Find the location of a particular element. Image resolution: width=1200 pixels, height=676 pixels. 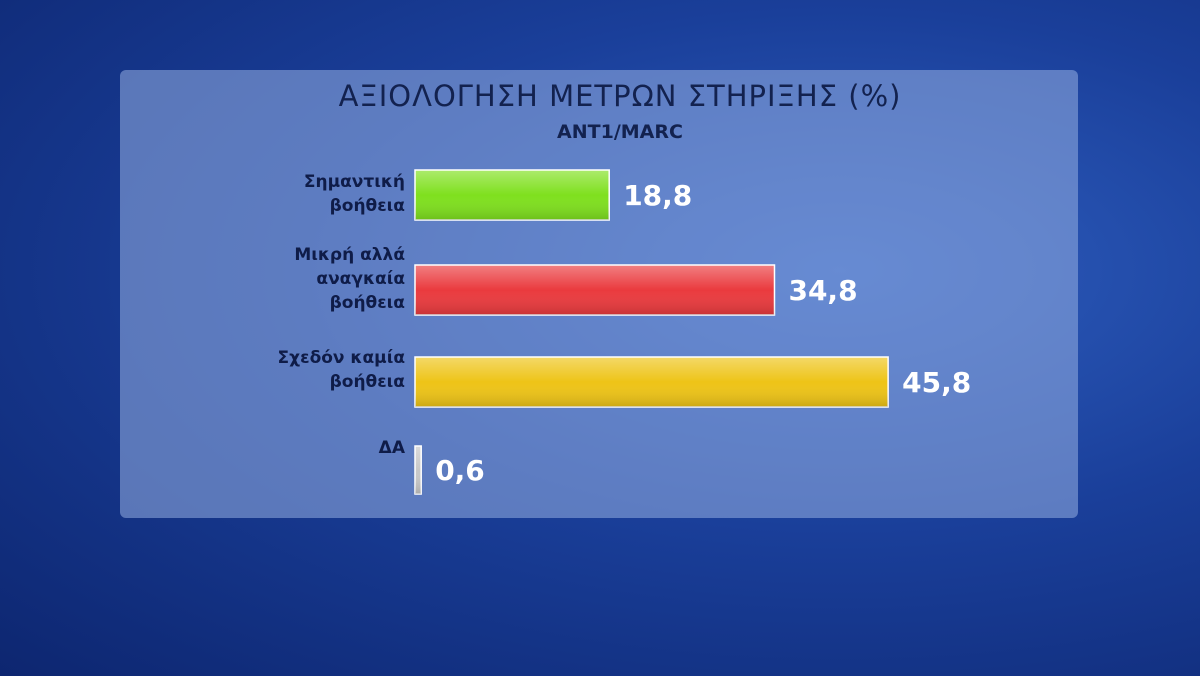

chart-title: ΑΞΙΟΛΟΓΗΣΗ ΜΕΤΡΩΝ ΣΤΗΡΙΞΗΣ (%) is located at coordinates (620, 96).